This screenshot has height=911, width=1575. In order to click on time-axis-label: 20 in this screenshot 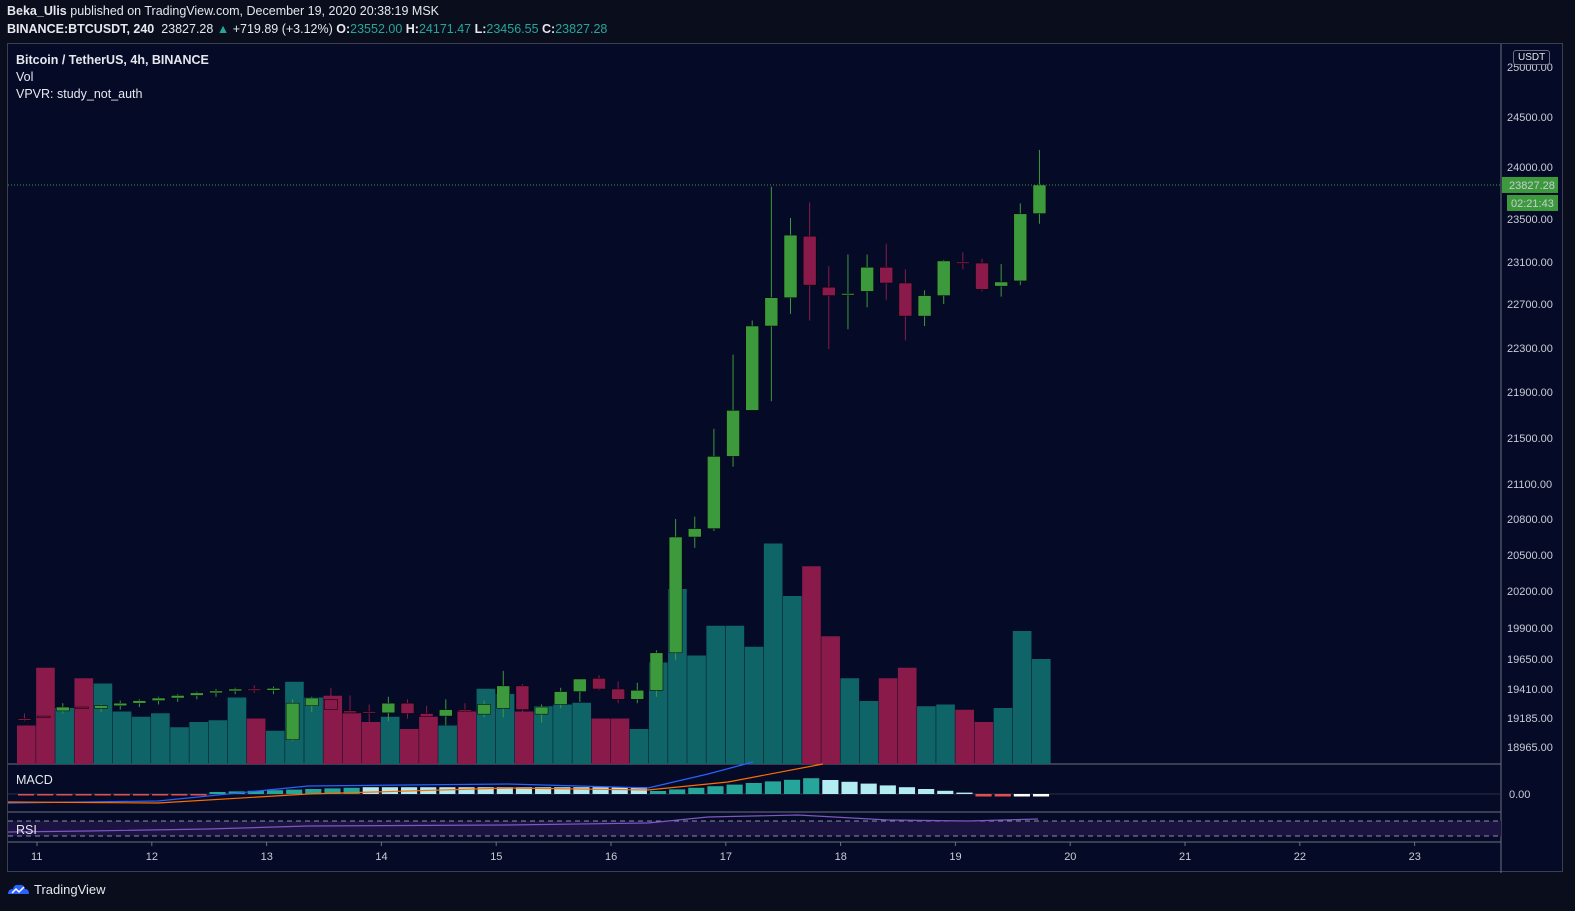, I will do `click(1070, 857)`.